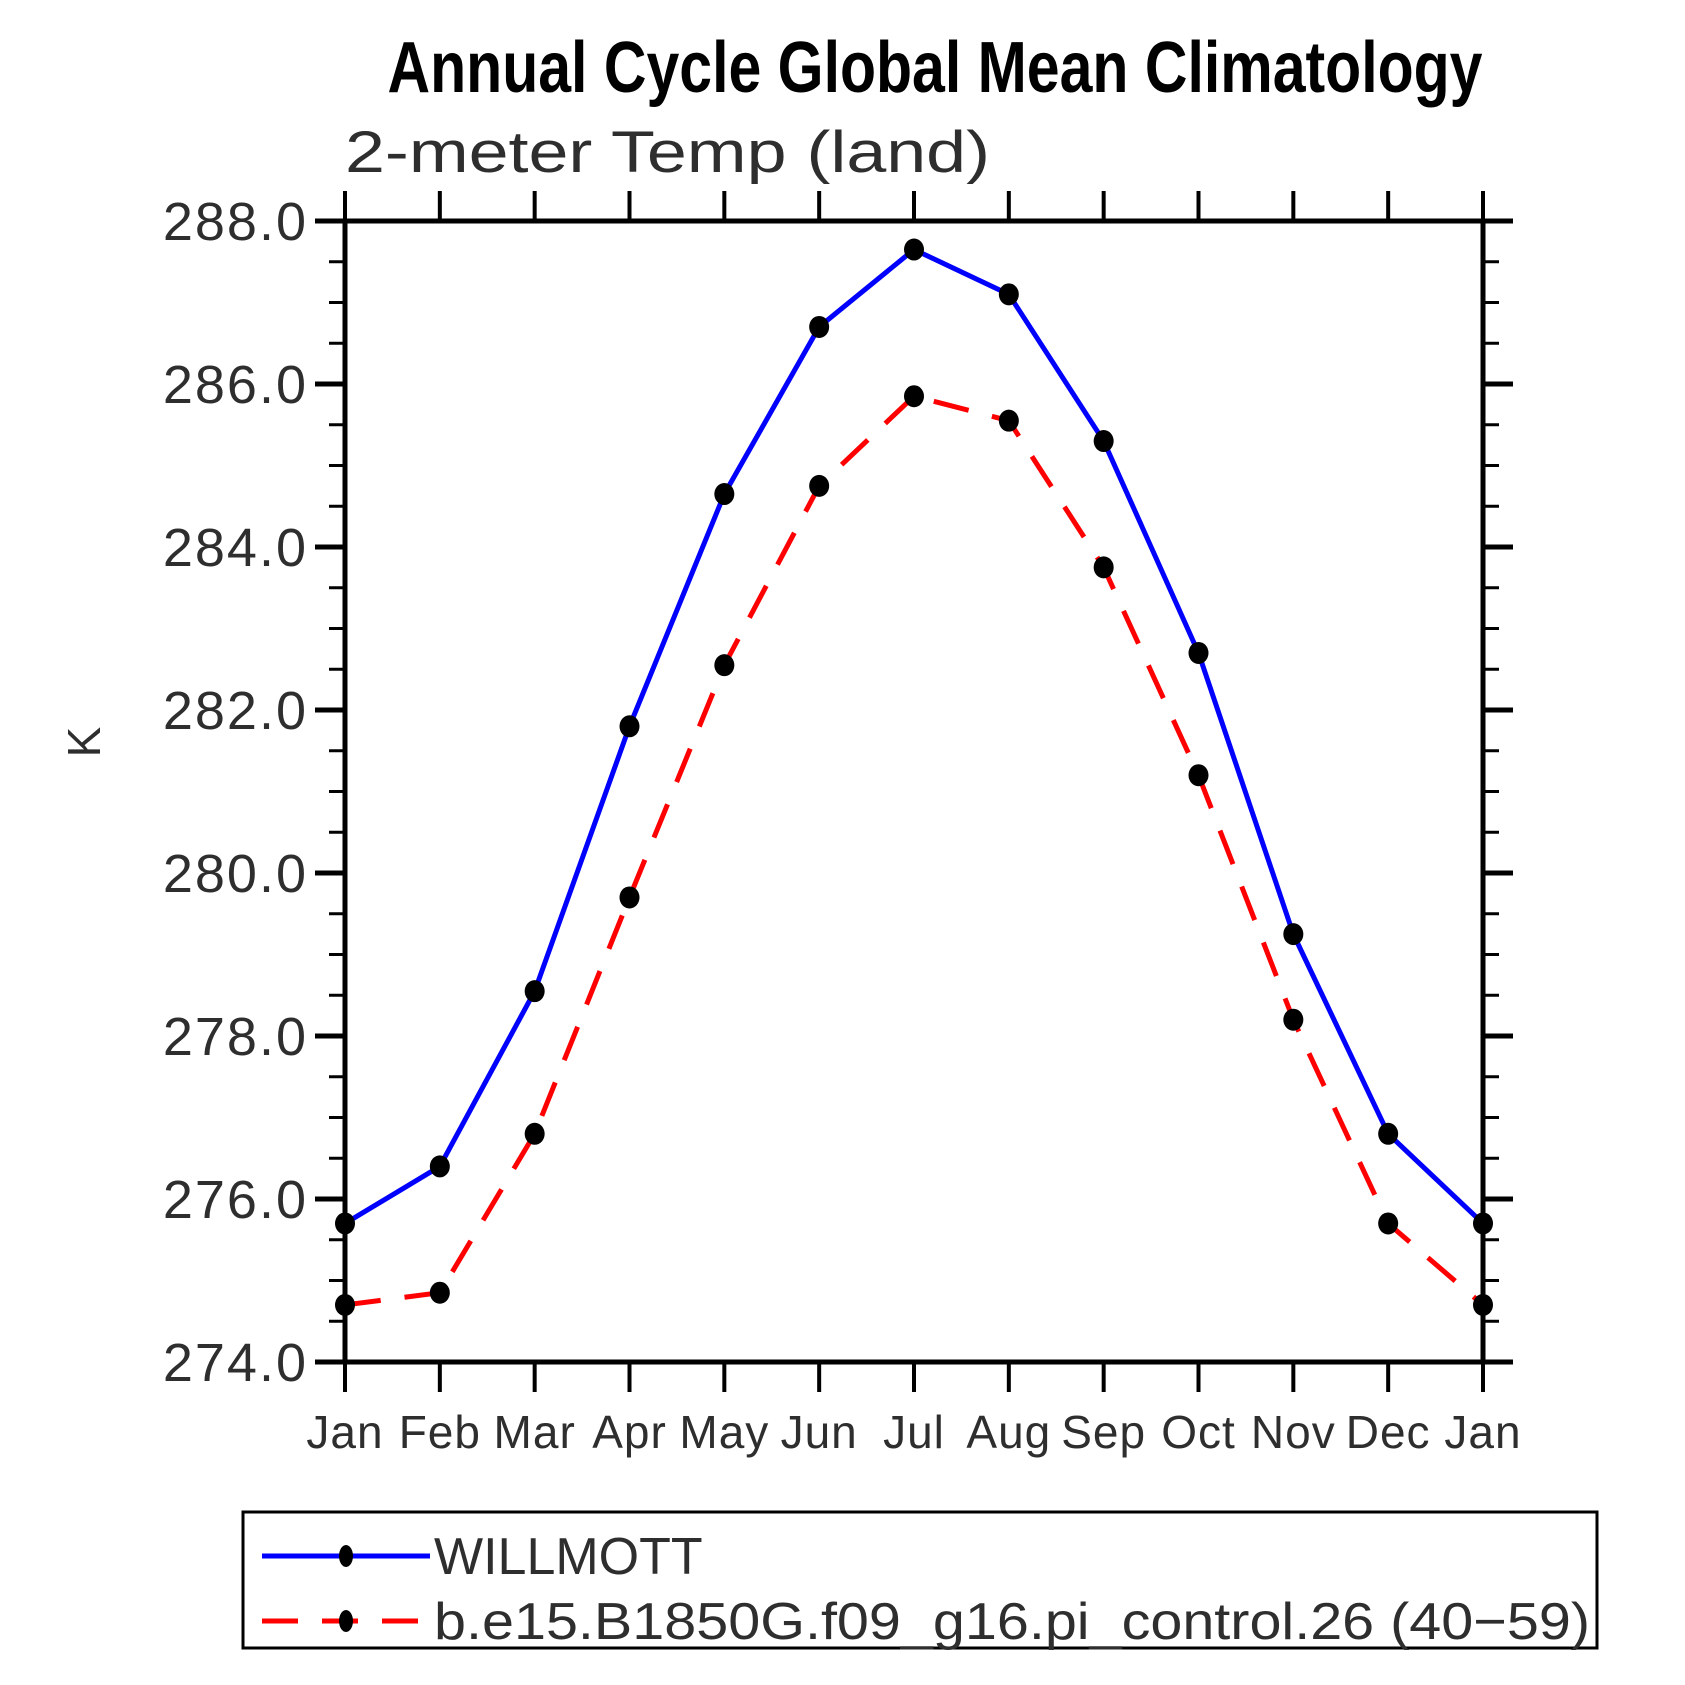 The height and width of the screenshot is (1685, 1685). What do you see at coordinates (1103, 1432) in the screenshot?
I see `x-tick-label: Sep` at bounding box center [1103, 1432].